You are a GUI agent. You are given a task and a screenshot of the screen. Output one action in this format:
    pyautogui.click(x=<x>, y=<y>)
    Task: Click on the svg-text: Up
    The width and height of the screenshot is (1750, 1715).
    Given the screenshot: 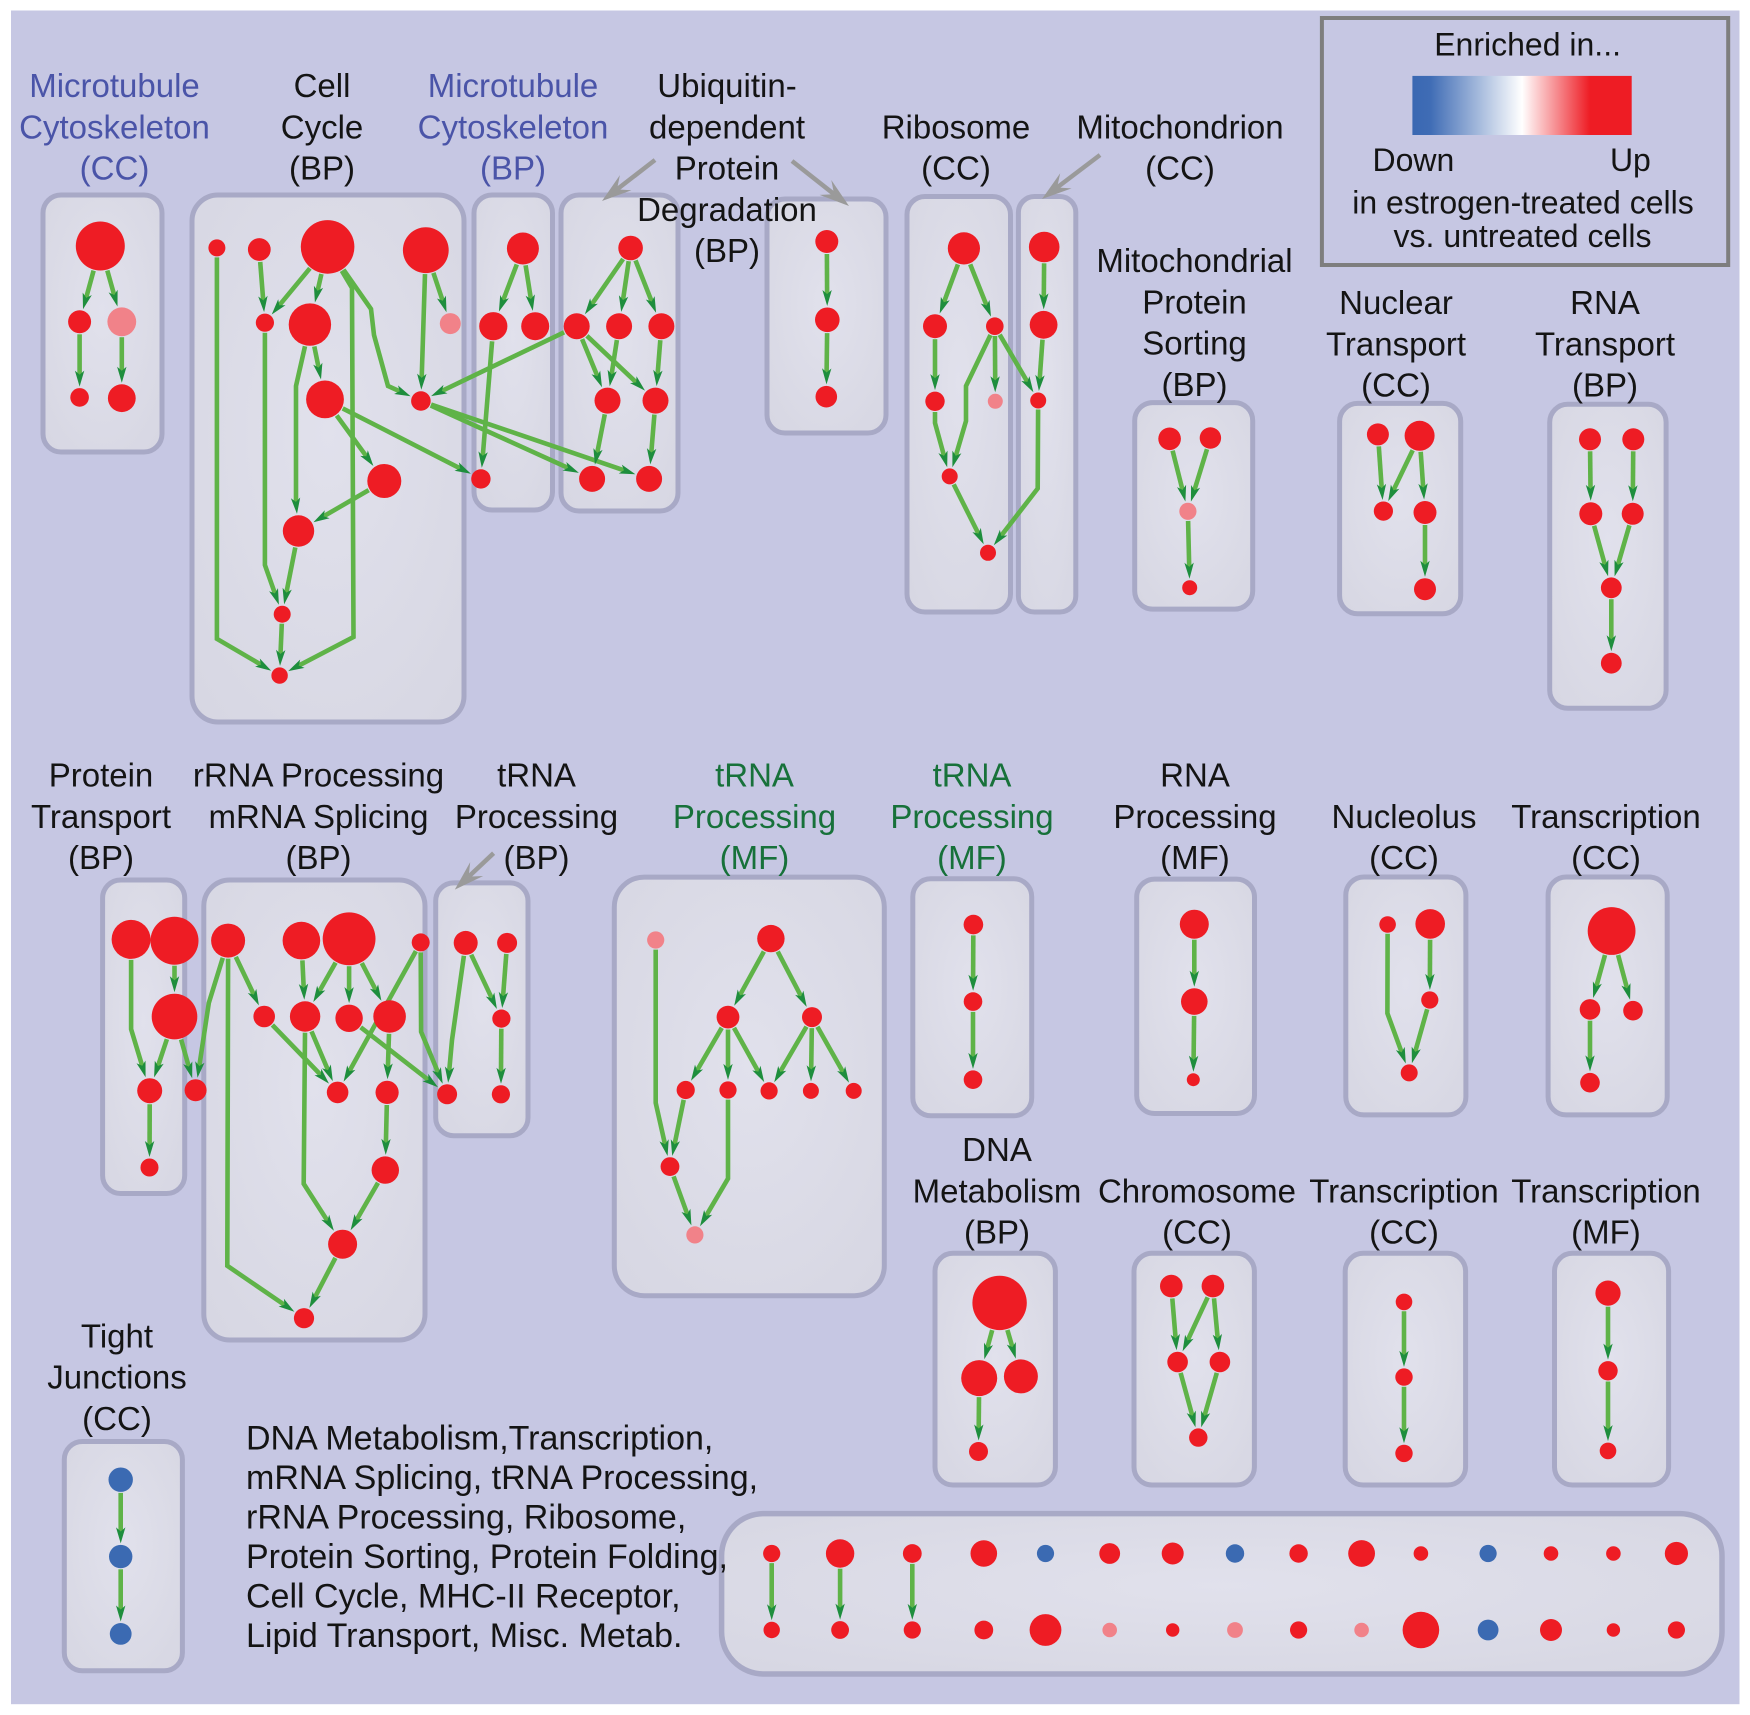 What is the action you would take?
    pyautogui.click(x=1630, y=160)
    